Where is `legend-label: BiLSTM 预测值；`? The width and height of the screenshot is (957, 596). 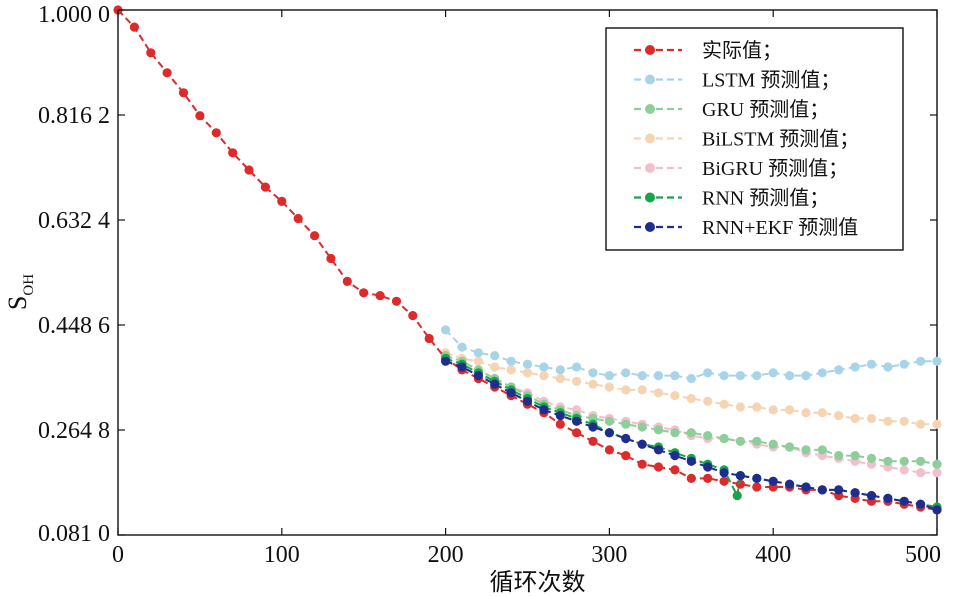 legend-label: BiLSTM 预测值； is located at coordinates (780, 139).